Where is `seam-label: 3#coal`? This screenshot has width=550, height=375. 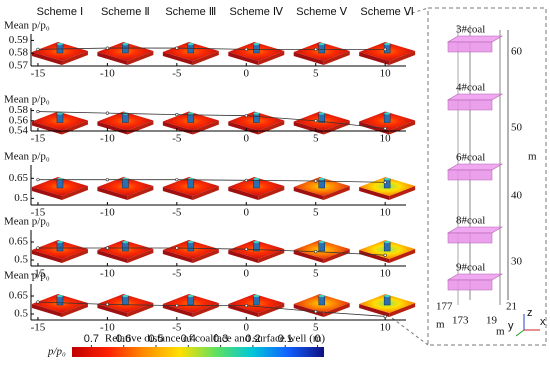 seam-label: 3#coal is located at coordinates (470, 30).